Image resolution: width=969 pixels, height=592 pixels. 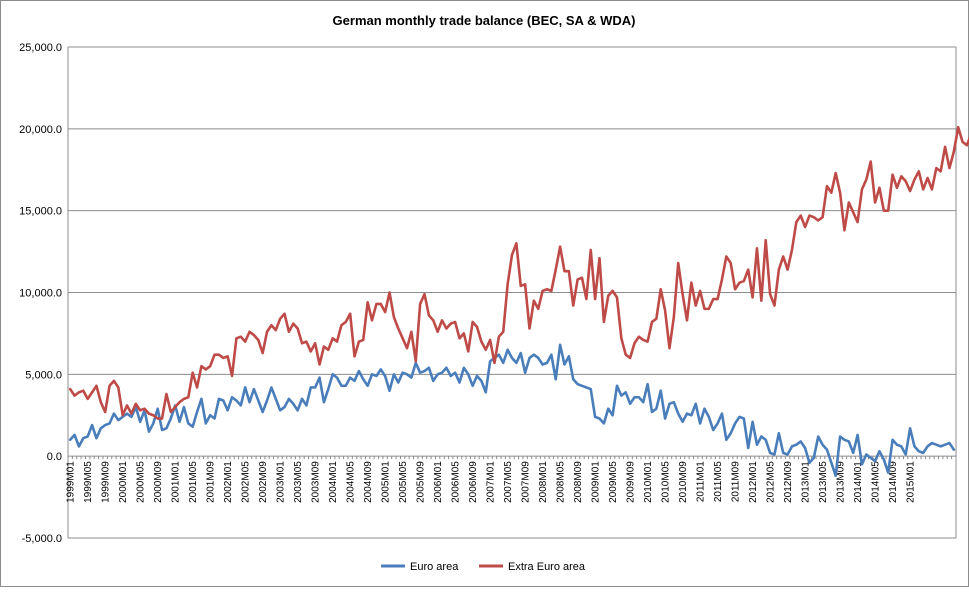 What do you see at coordinates (613, 482) in the screenshot?
I see `x-tick-label: 2009M05` at bounding box center [613, 482].